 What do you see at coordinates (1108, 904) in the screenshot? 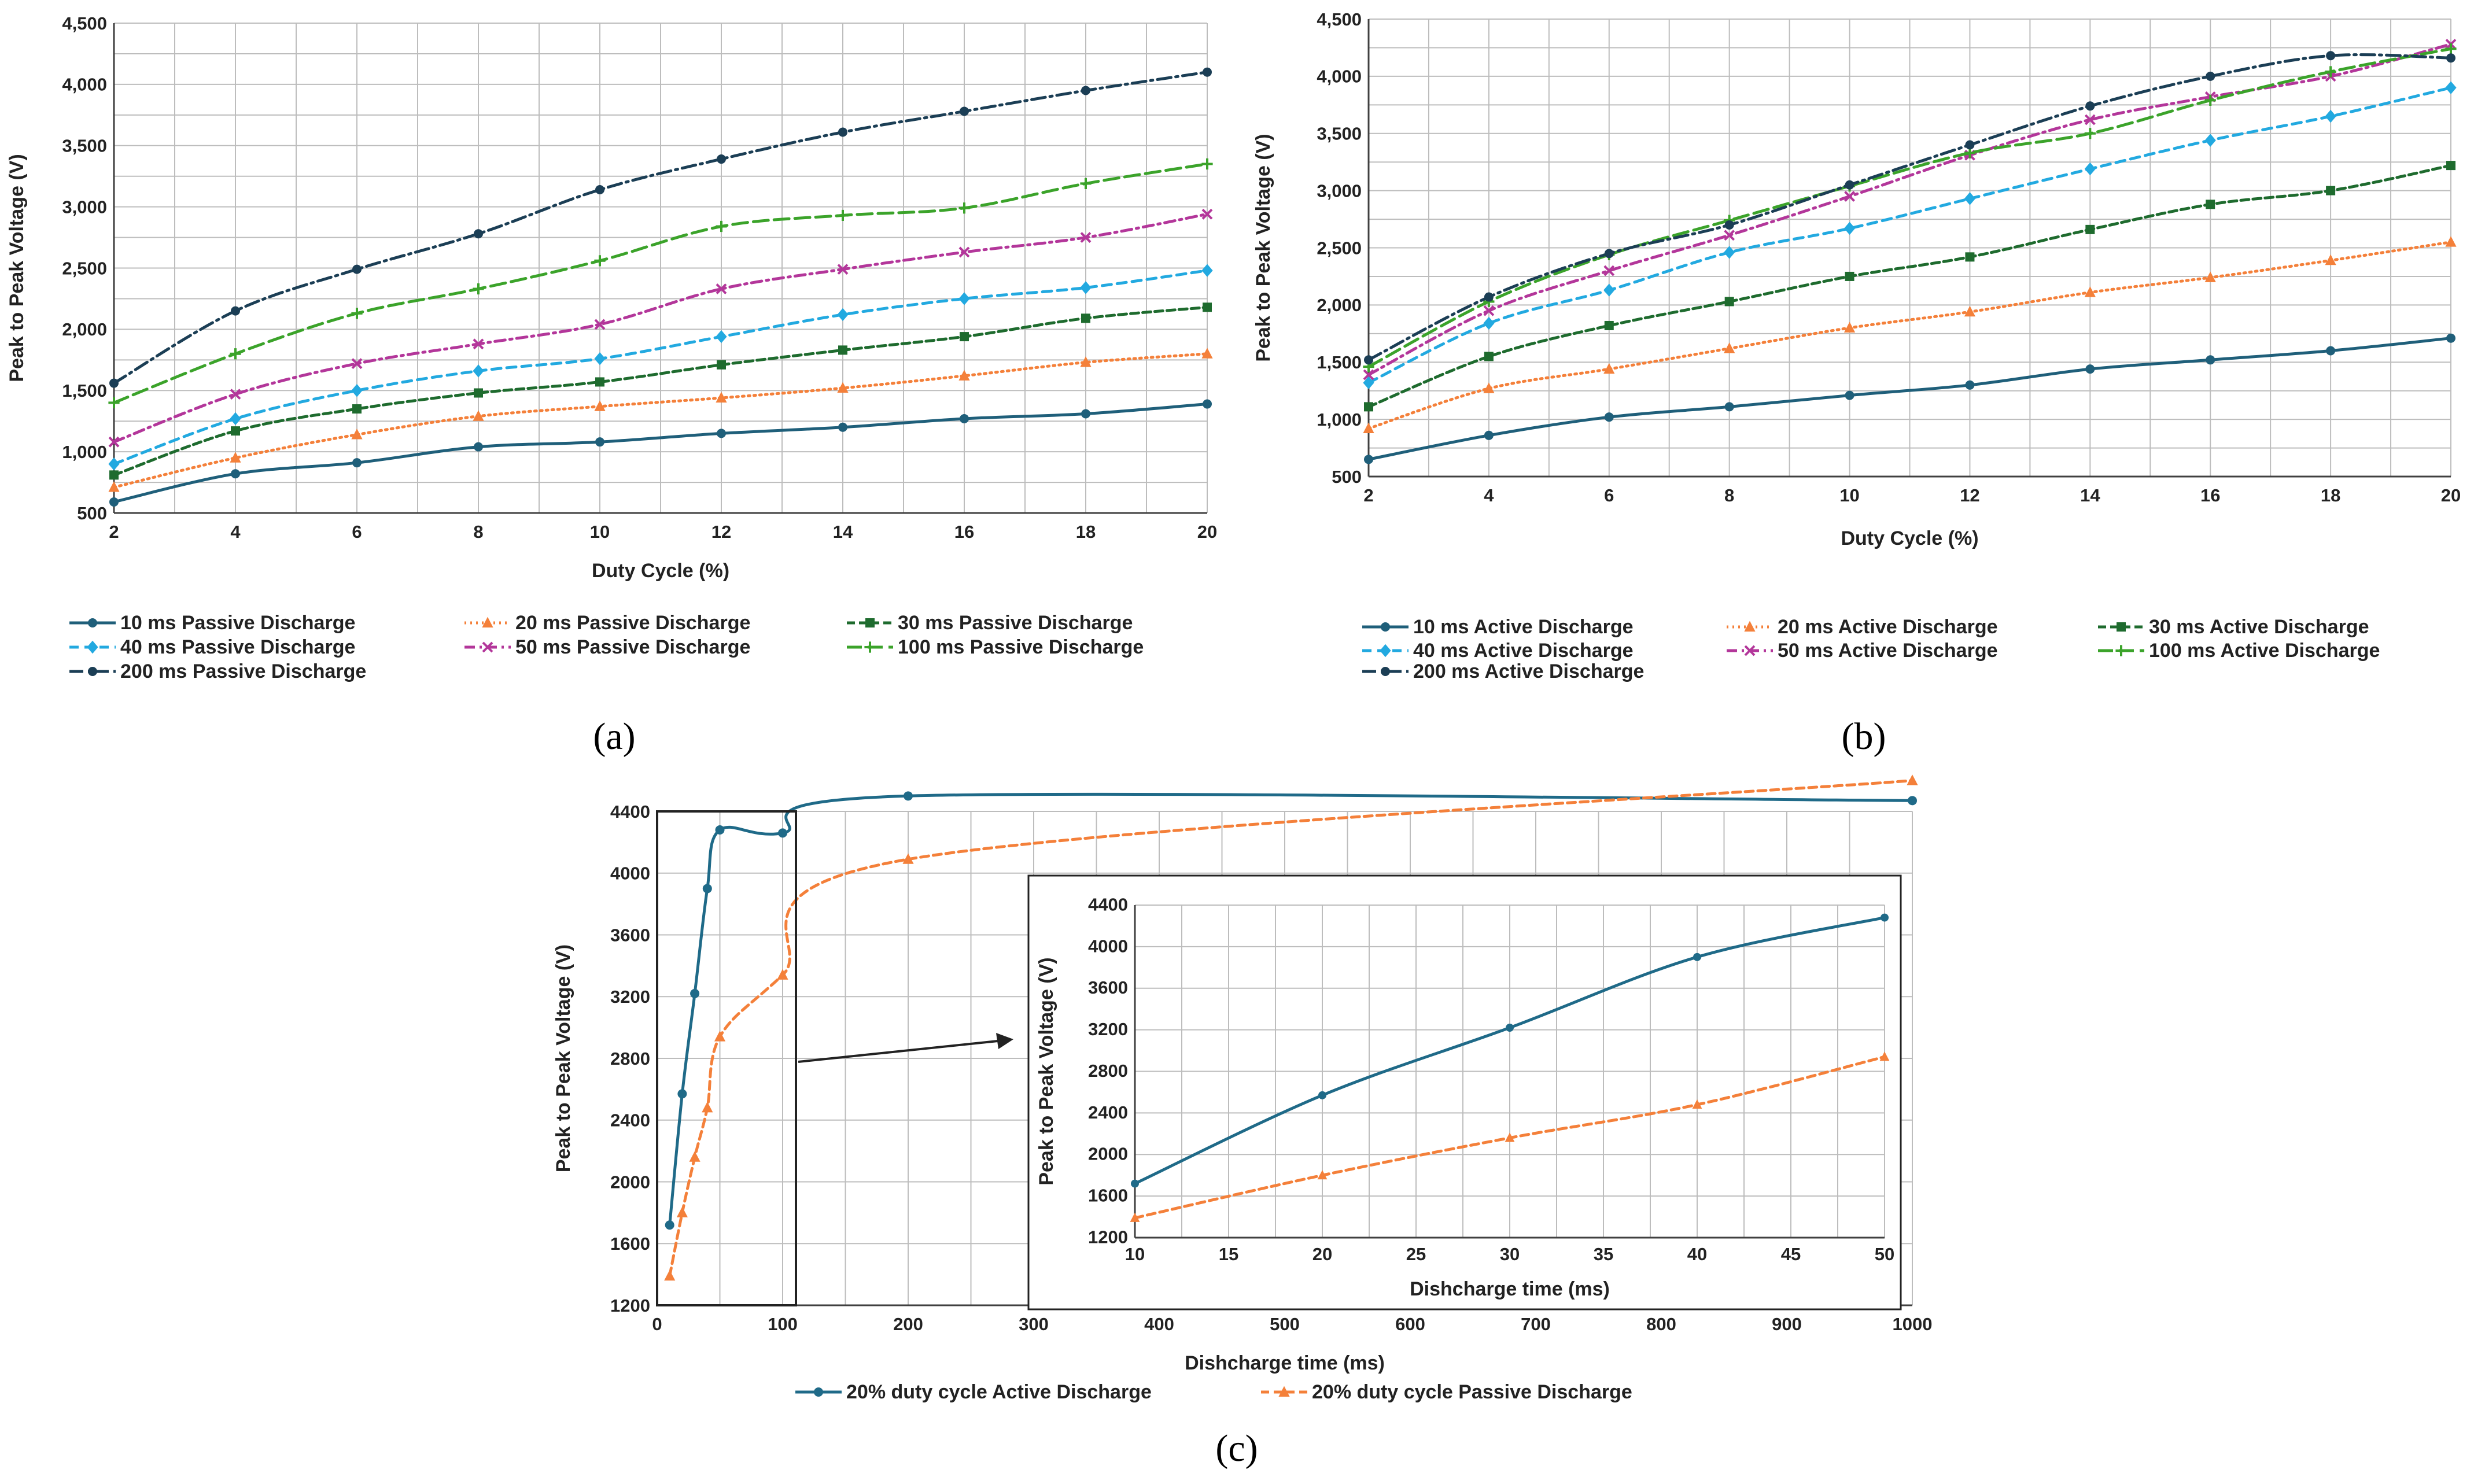
I see `y-tick-label: 4400` at bounding box center [1108, 904].